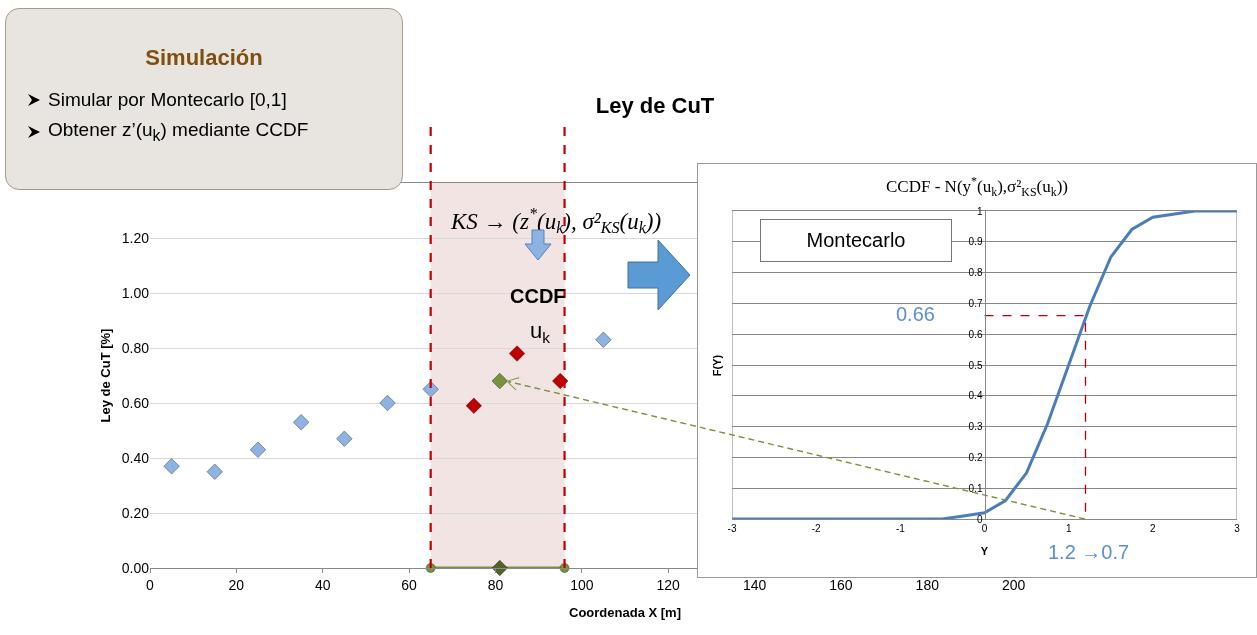 The width and height of the screenshot is (1257, 635). I want to click on x-tick-label: 40, so click(322, 584).